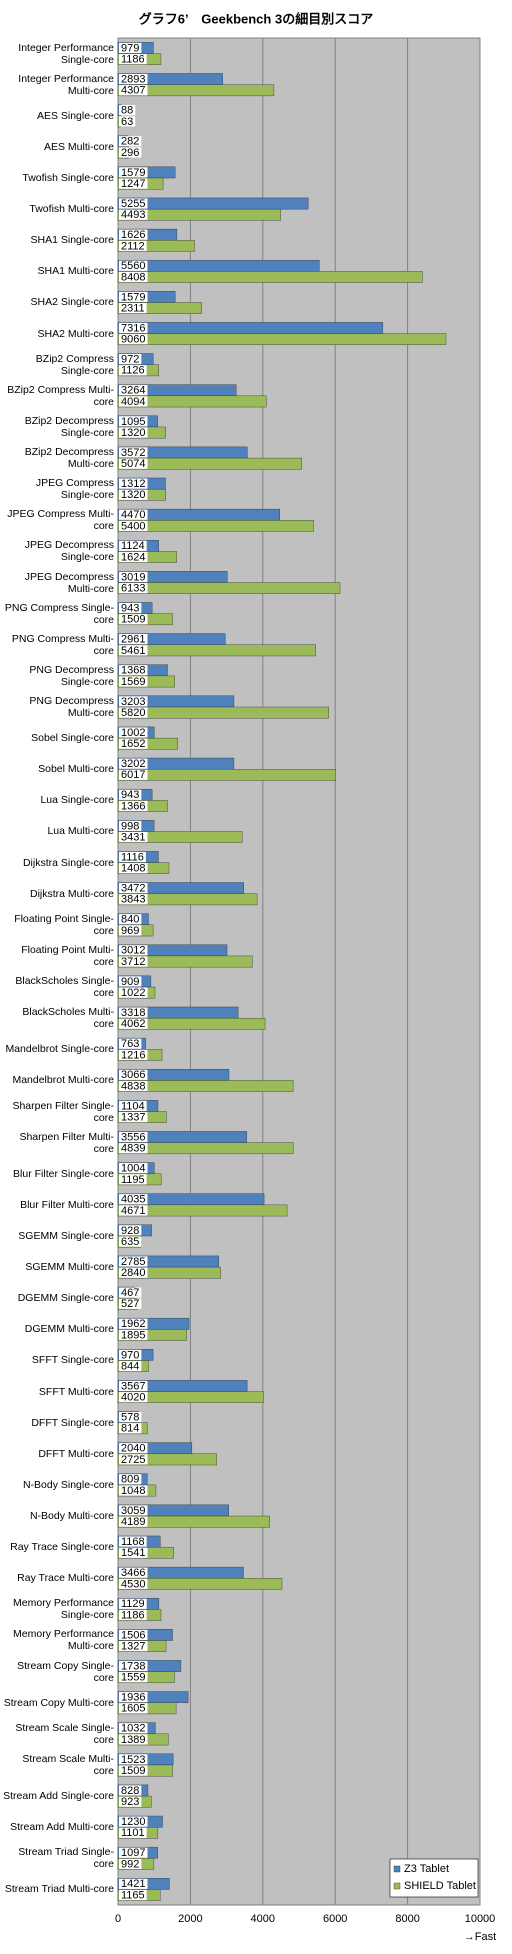 The width and height of the screenshot is (512, 1954). What do you see at coordinates (130, 1864) in the screenshot?
I see `value-label: 992` at bounding box center [130, 1864].